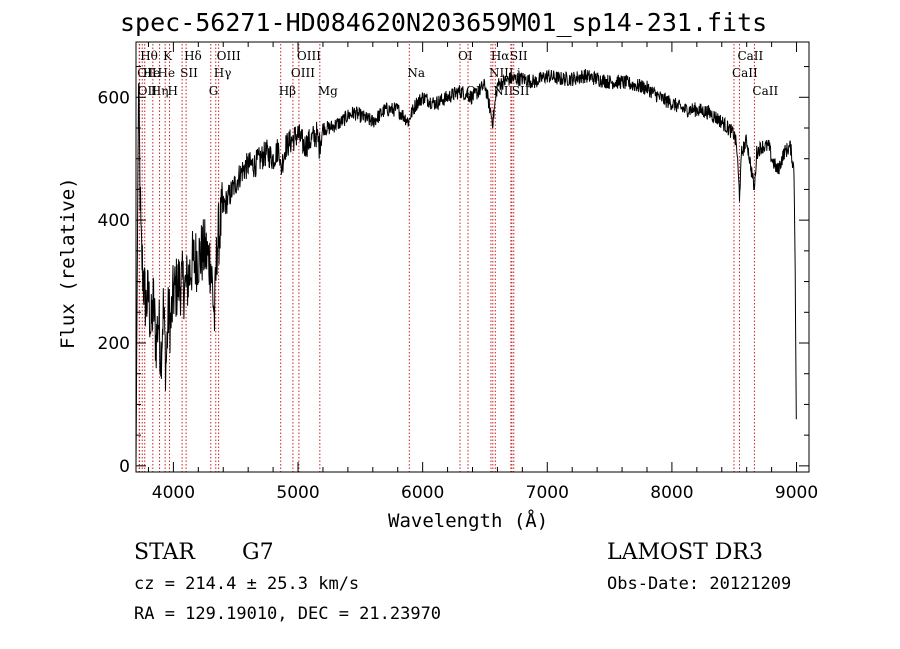  Describe the element at coordinates (149, 56) in the screenshot. I see `line-marker-label-2: Hθ` at that location.